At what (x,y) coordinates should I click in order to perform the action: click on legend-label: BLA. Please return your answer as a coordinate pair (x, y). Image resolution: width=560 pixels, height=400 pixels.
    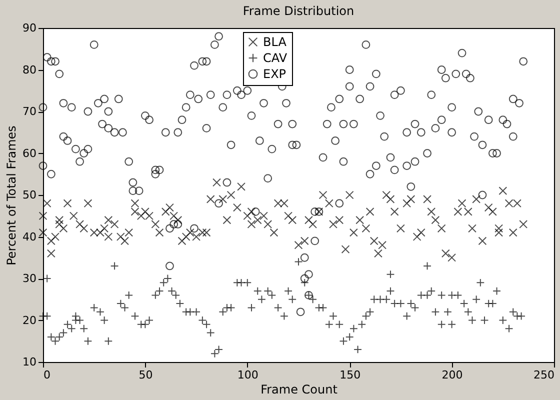
    Looking at the image, I should click on (275, 42).